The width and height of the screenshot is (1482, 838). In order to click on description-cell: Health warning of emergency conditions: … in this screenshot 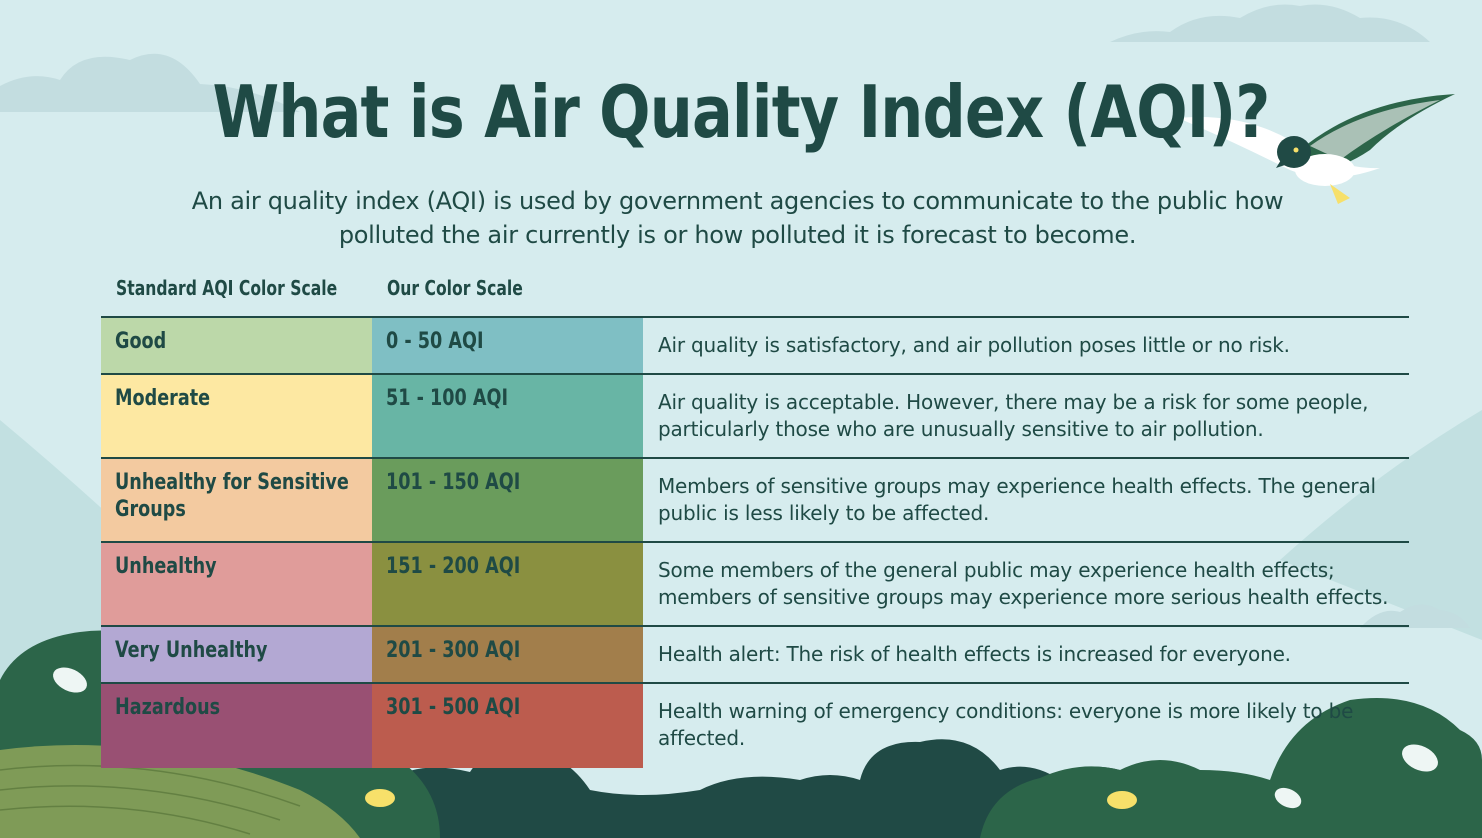, I will do `click(1006, 724)`.